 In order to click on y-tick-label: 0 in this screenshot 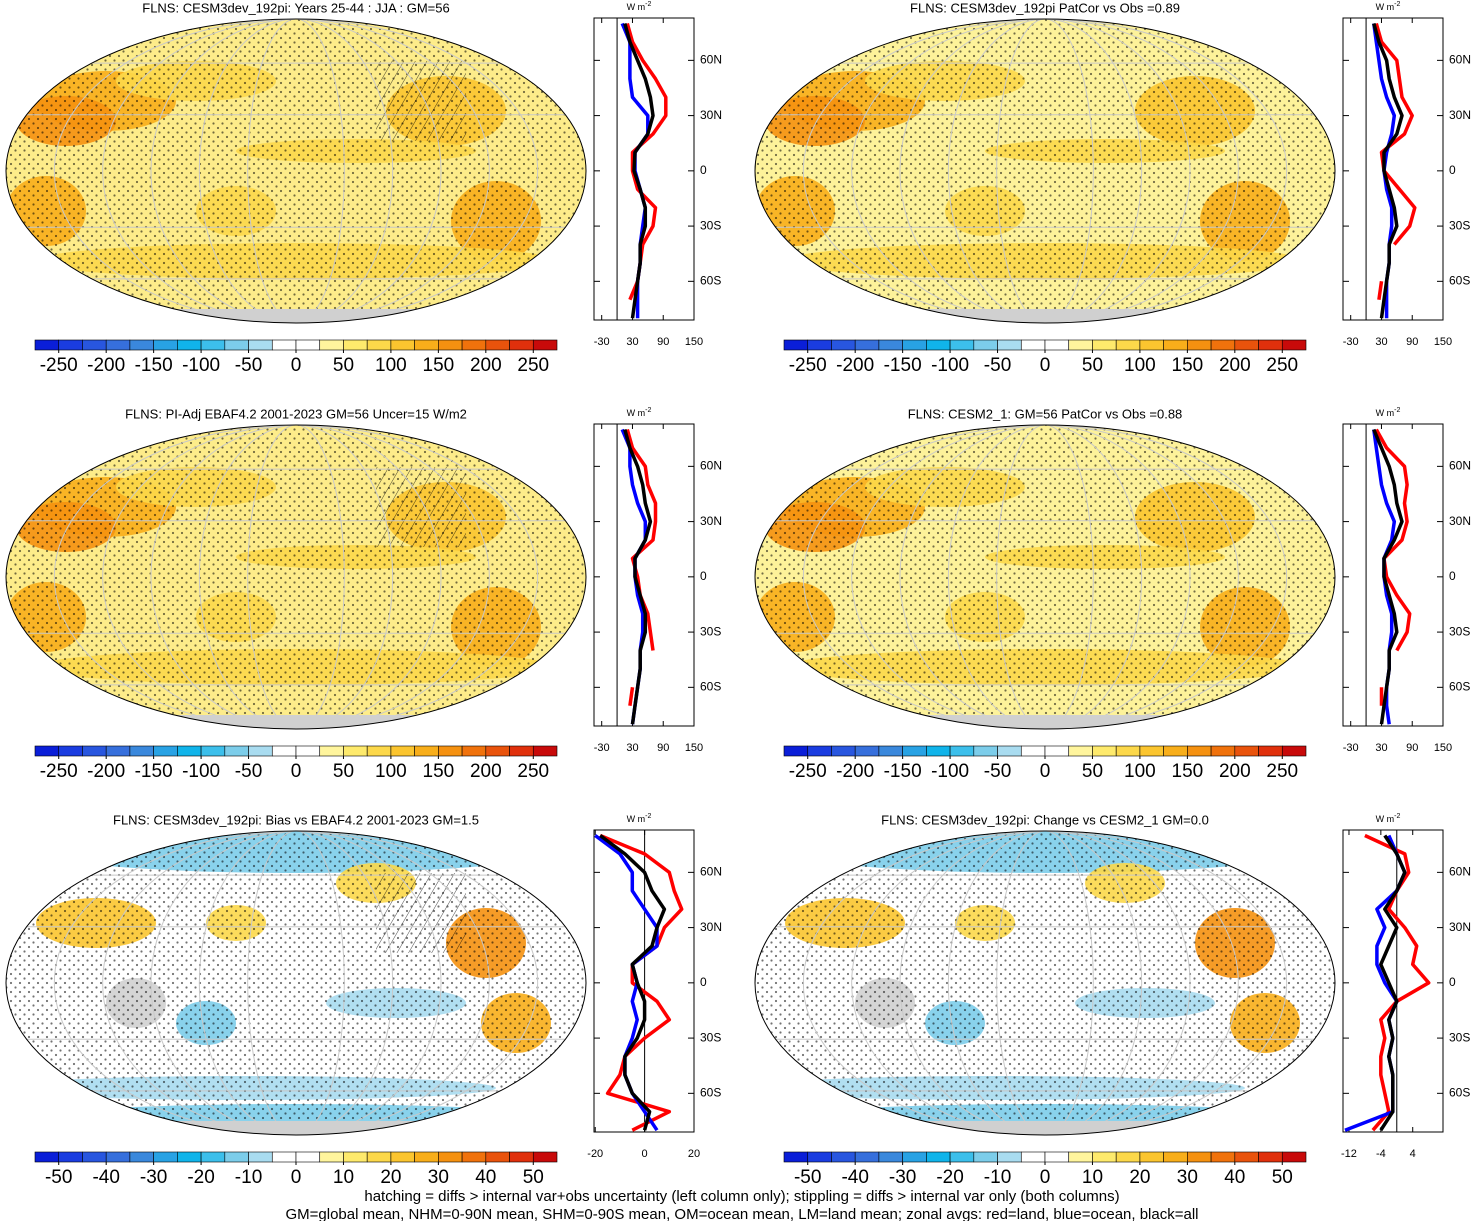, I will do `click(1452, 170)`.